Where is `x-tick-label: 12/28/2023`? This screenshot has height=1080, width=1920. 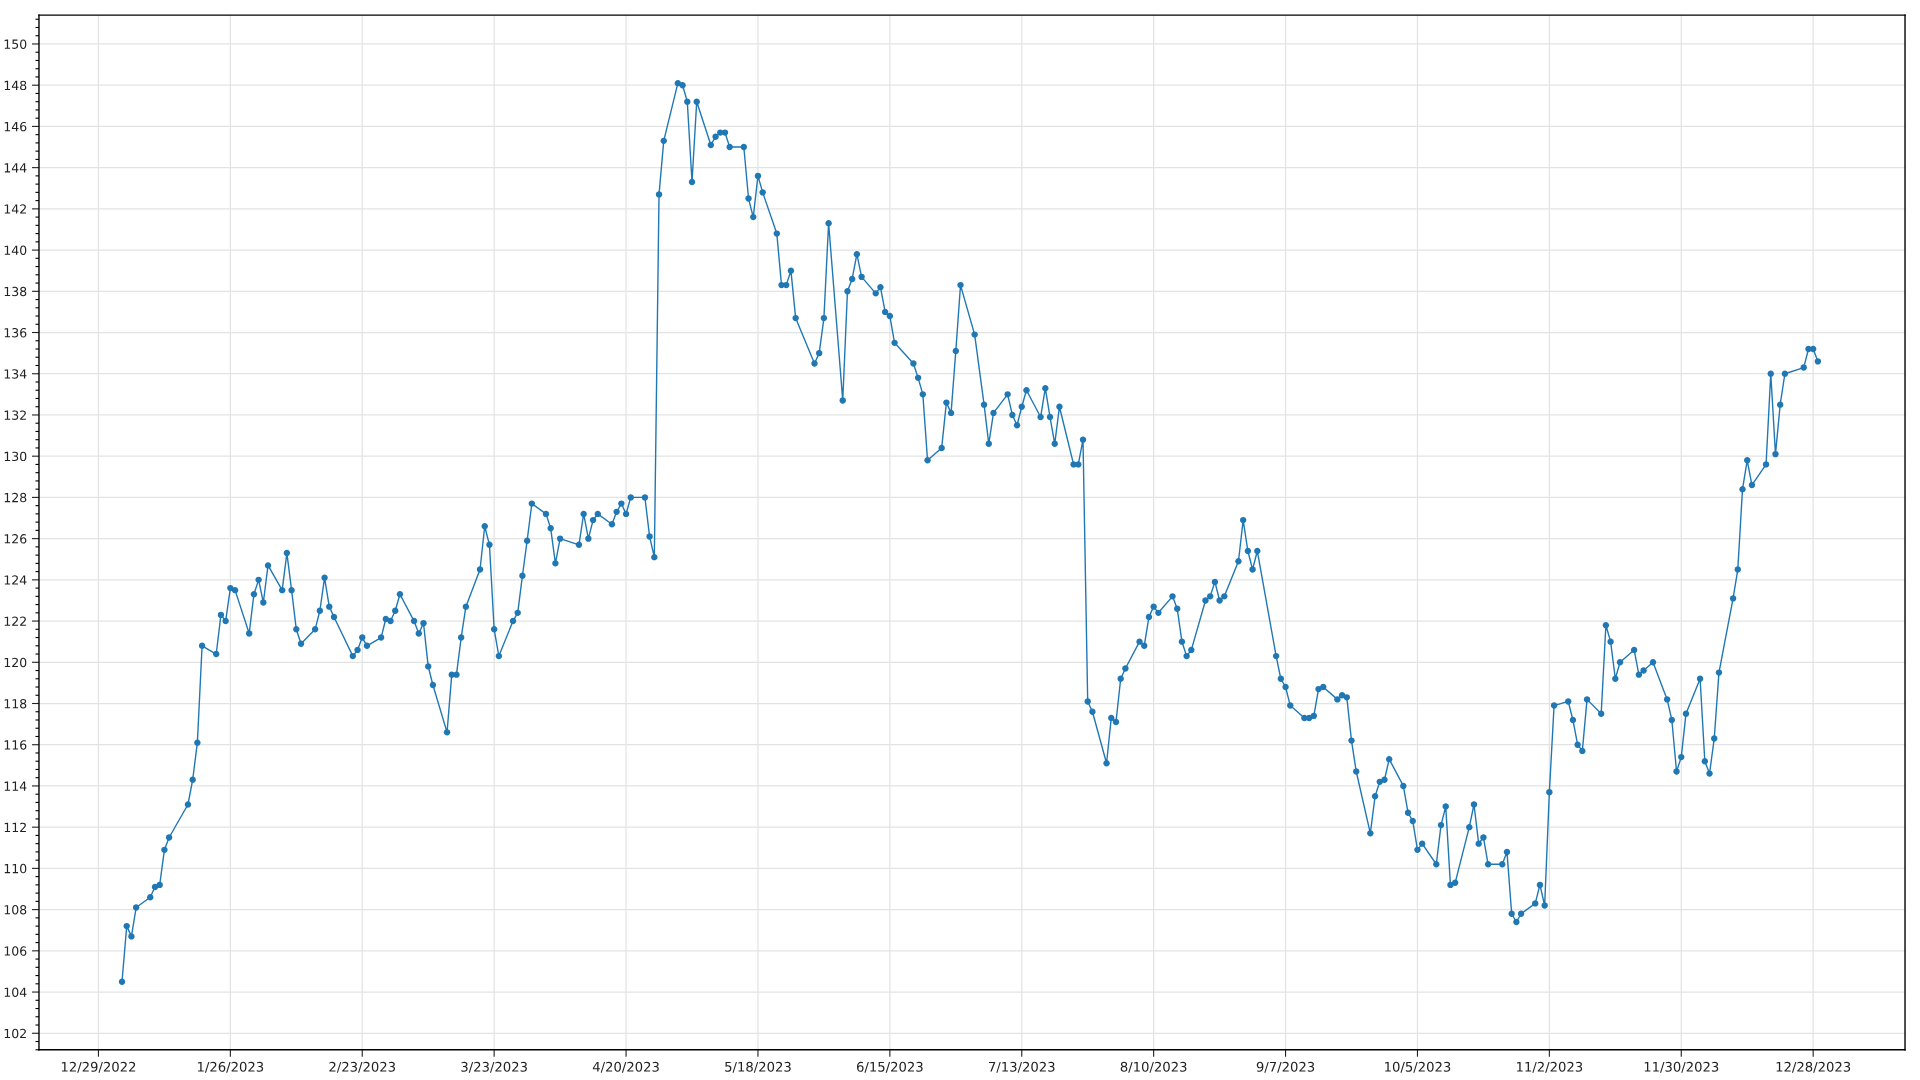
x-tick-label: 12/28/2023 is located at coordinates (1813, 1067).